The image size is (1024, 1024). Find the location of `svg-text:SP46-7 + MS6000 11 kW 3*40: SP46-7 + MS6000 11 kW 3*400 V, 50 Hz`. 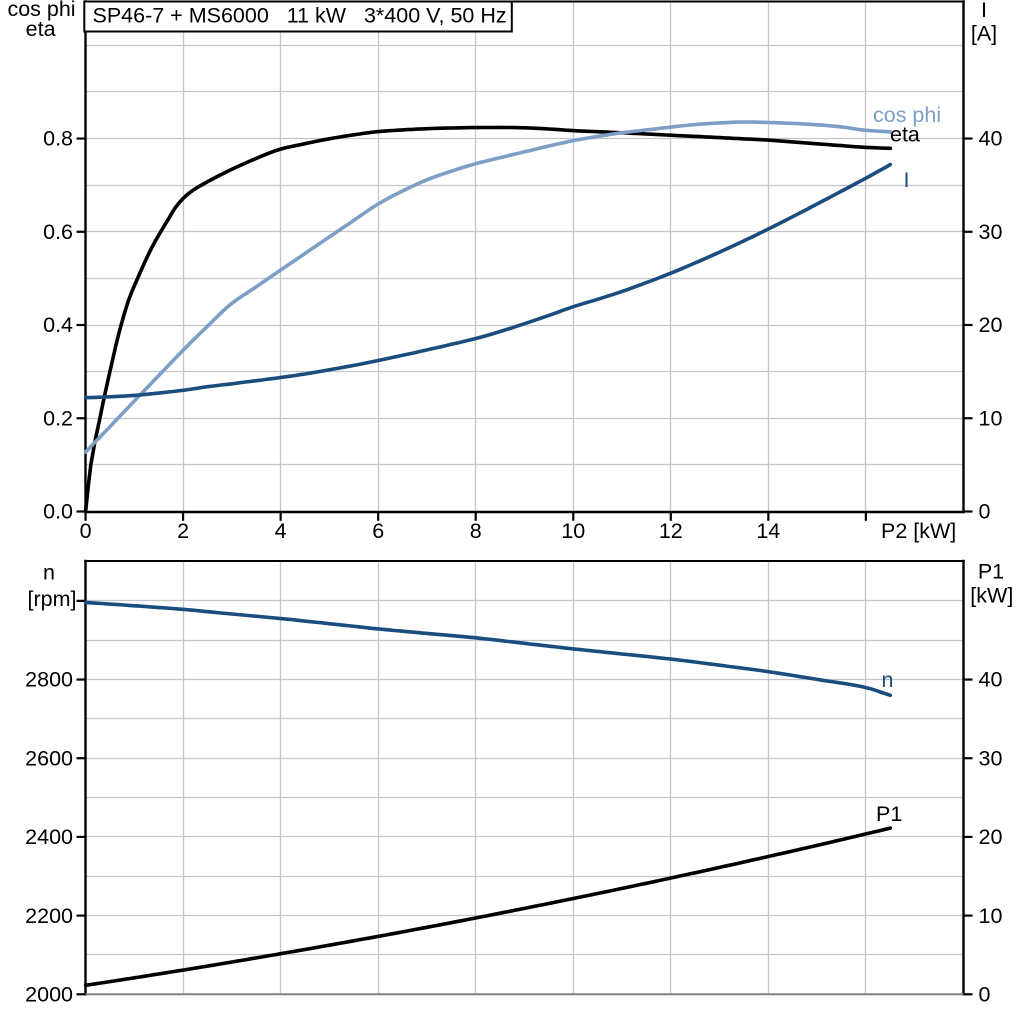

svg-text:SP46-7 + MS6000 11 kW 3*40: SP46-7 + MS6000 11 kW 3*400 V, 50 Hz is located at coordinates (300, 15).